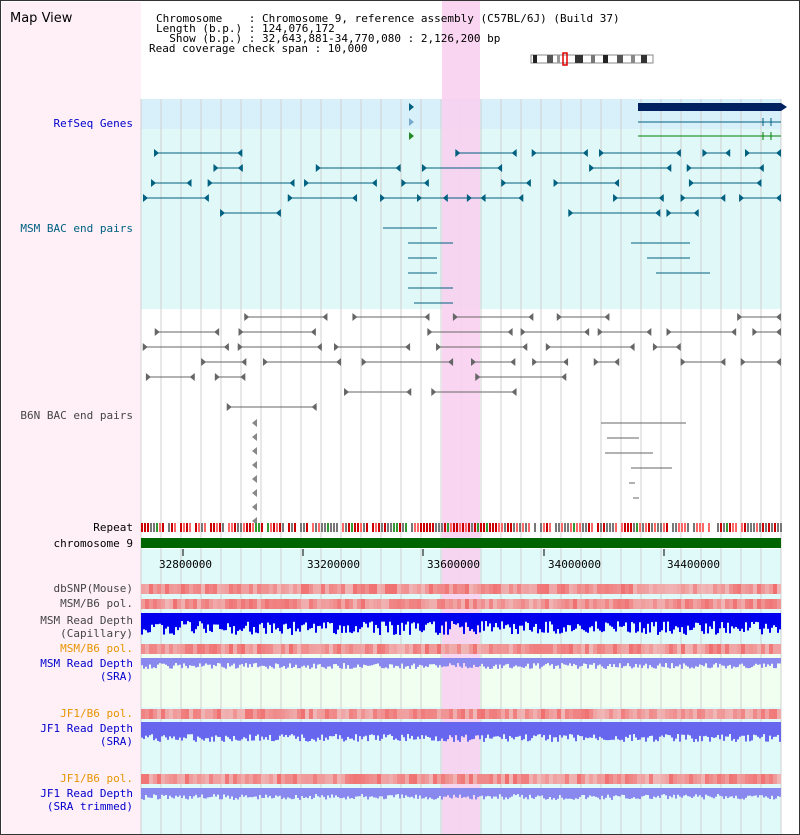 The image size is (800, 835). What do you see at coordinates (96, 648) in the screenshot?
I see `track-label-msm-b6-pol-2: MSM/B6 pol.` at bounding box center [96, 648].